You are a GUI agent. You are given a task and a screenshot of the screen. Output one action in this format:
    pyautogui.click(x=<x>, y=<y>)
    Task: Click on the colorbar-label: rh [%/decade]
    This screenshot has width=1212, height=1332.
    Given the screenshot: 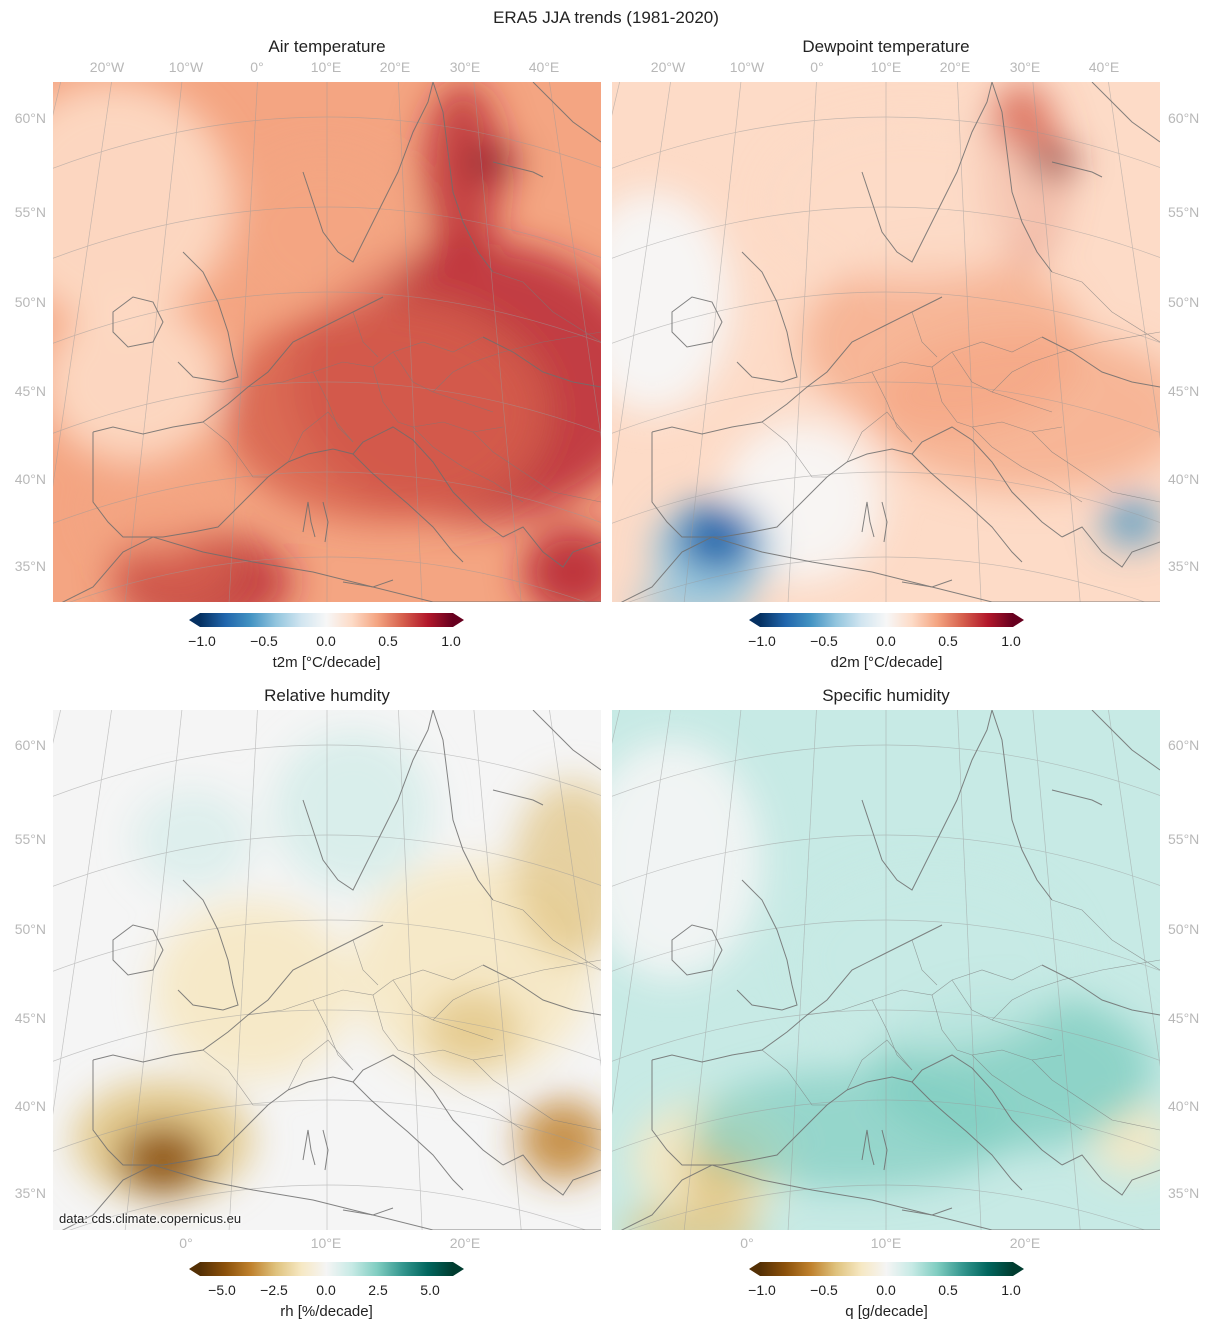 What is the action you would take?
    pyautogui.click(x=326, y=1311)
    